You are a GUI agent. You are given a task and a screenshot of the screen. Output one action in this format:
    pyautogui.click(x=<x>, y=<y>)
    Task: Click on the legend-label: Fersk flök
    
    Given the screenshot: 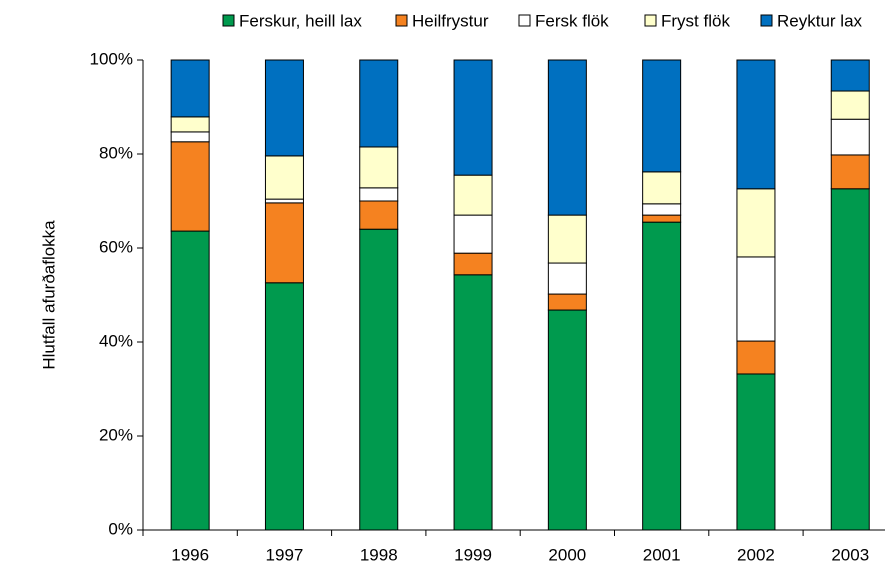 What is the action you would take?
    pyautogui.click(x=572, y=20)
    